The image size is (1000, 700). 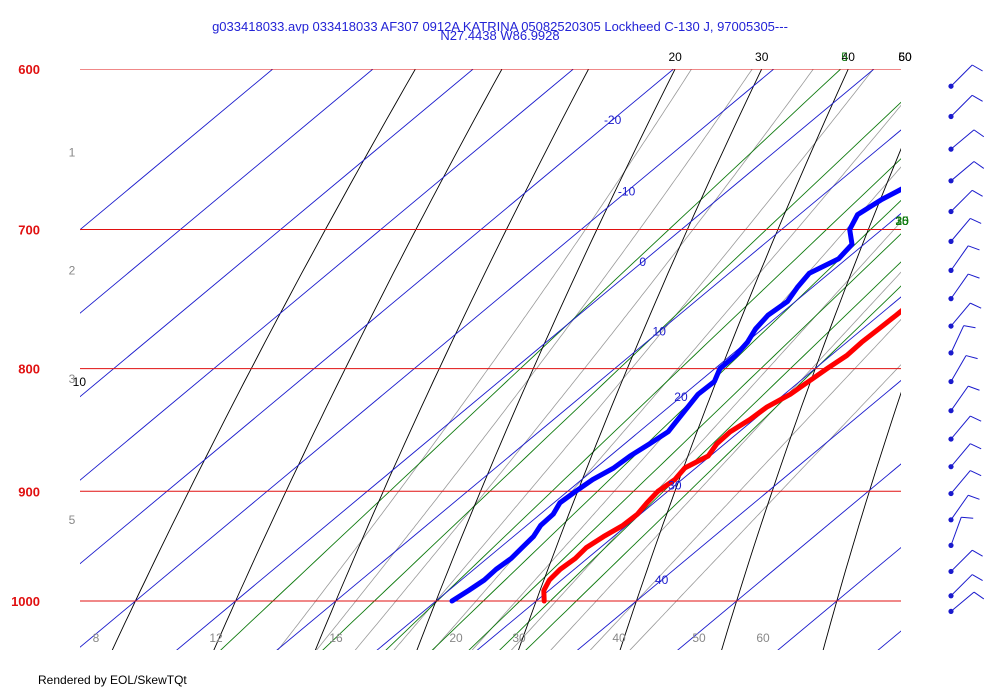 I want to click on mixing-ratio-label: 20, so click(x=902, y=221).